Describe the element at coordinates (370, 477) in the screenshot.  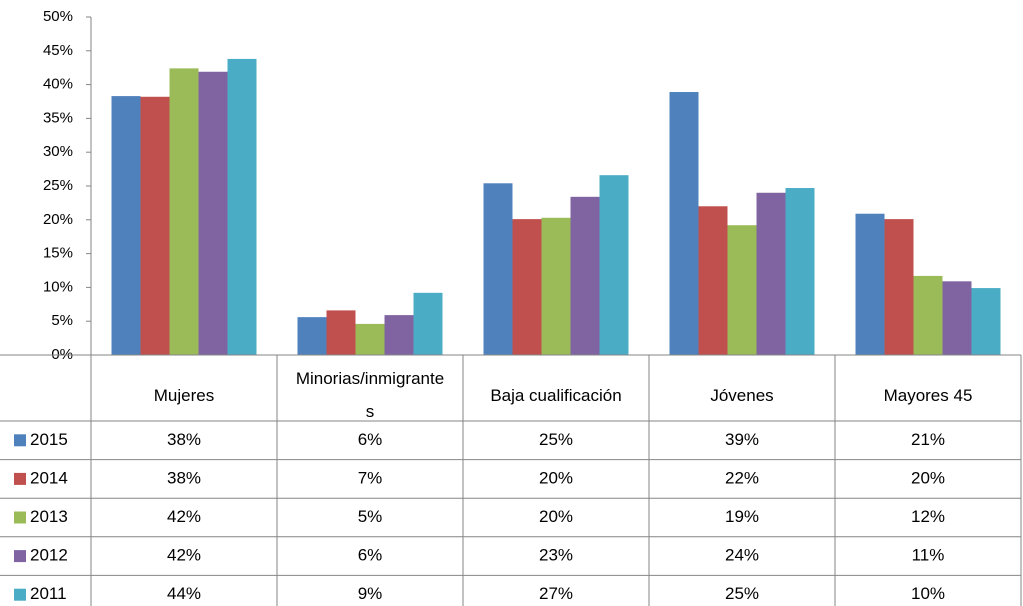
I see `value-label: 7%` at that location.